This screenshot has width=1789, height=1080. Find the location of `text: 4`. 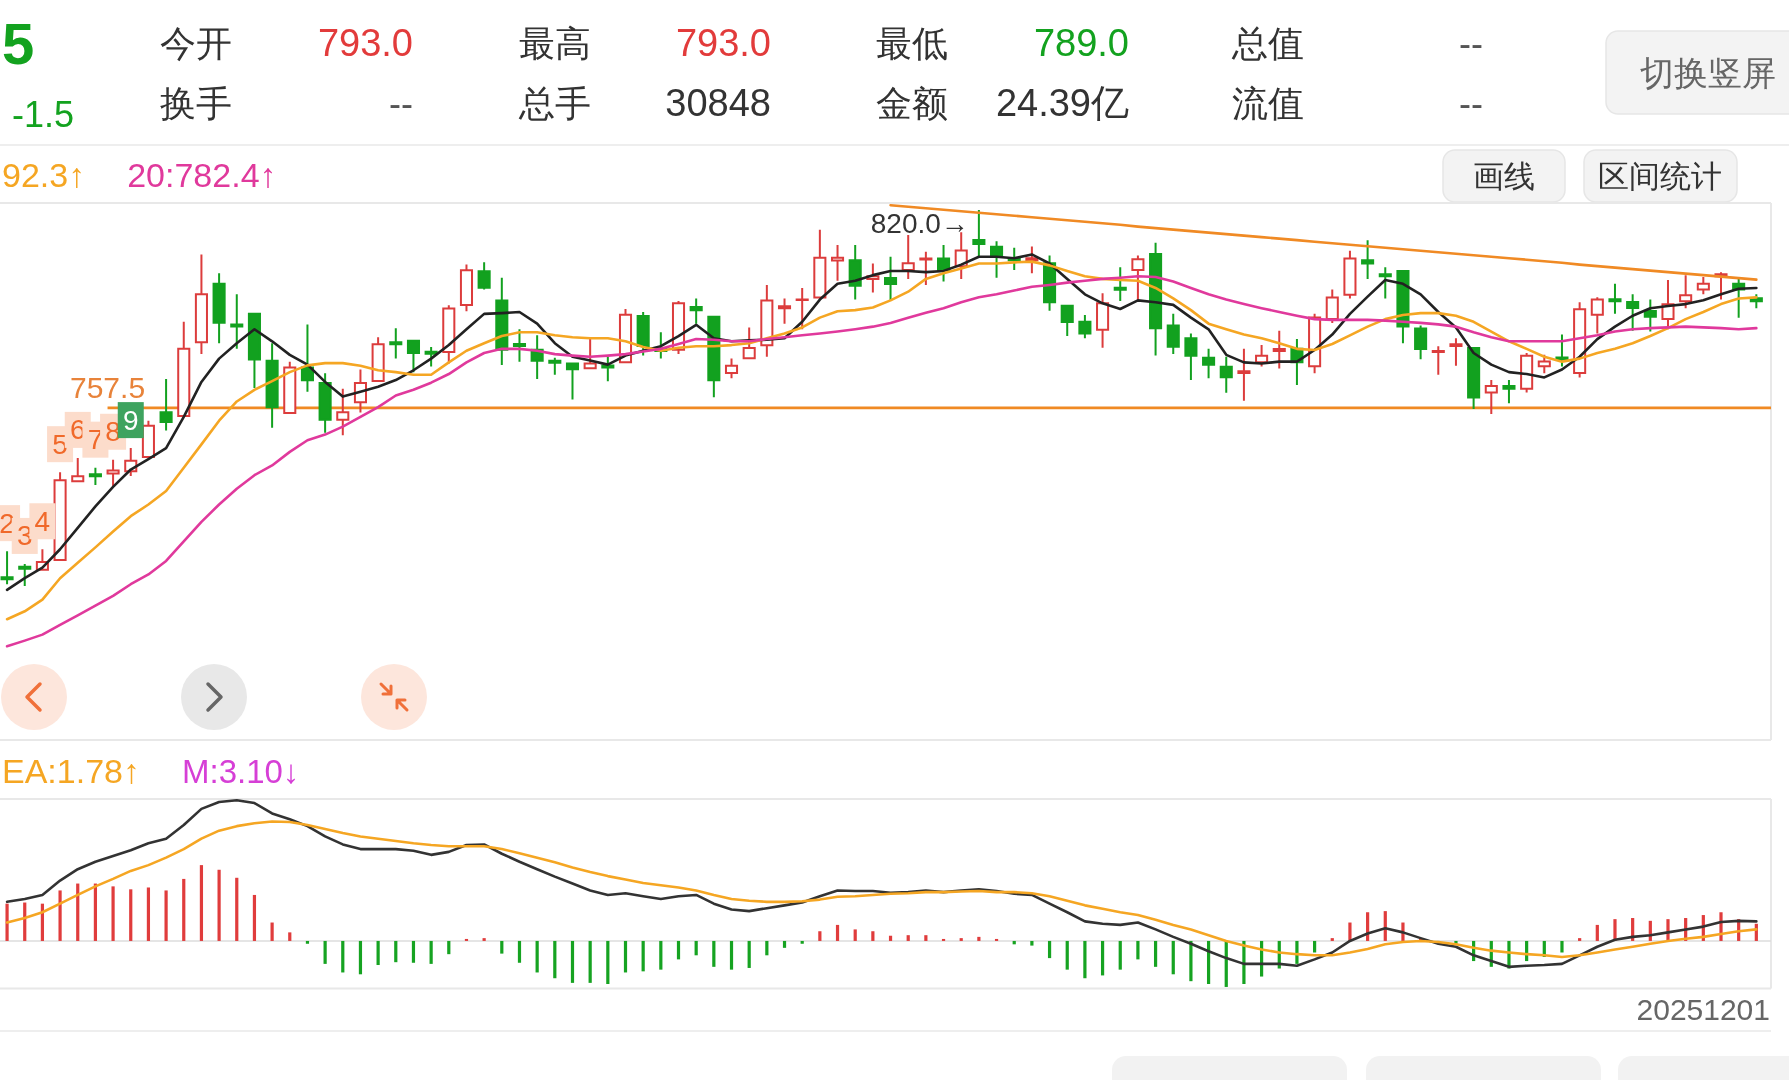

text: 4 is located at coordinates (42, 521).